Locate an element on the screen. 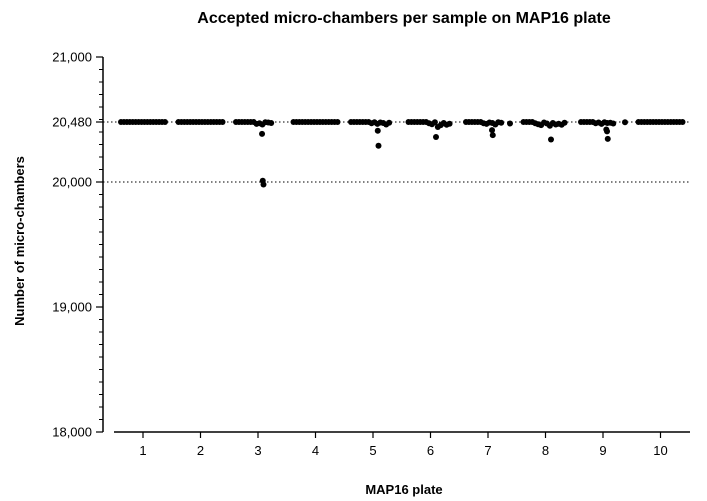  y-axis-label: Number of micro-chambers is located at coordinates (19, 241).